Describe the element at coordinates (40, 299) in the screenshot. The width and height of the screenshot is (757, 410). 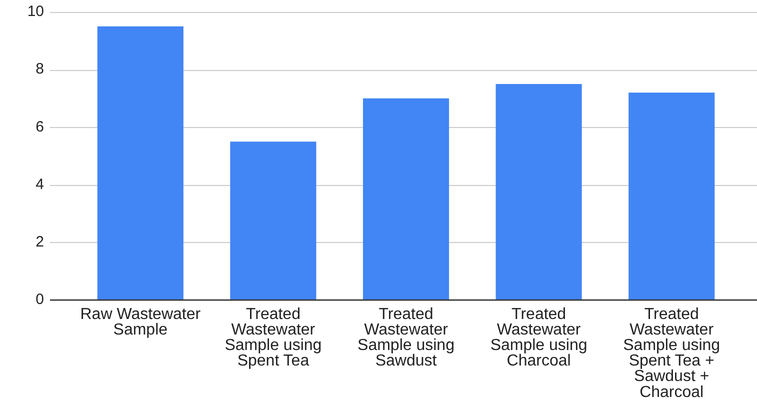
I see `y-tick-label: 0` at that location.